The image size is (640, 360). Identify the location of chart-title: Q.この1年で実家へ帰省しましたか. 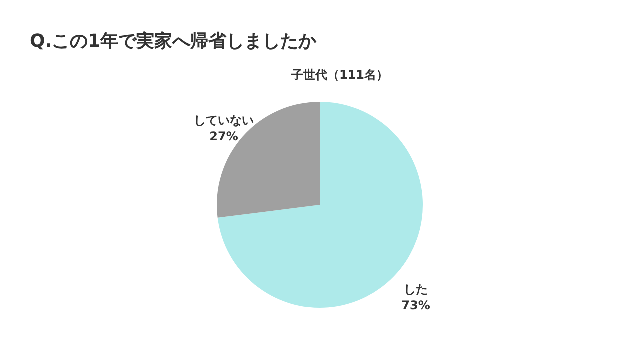
(174, 41).